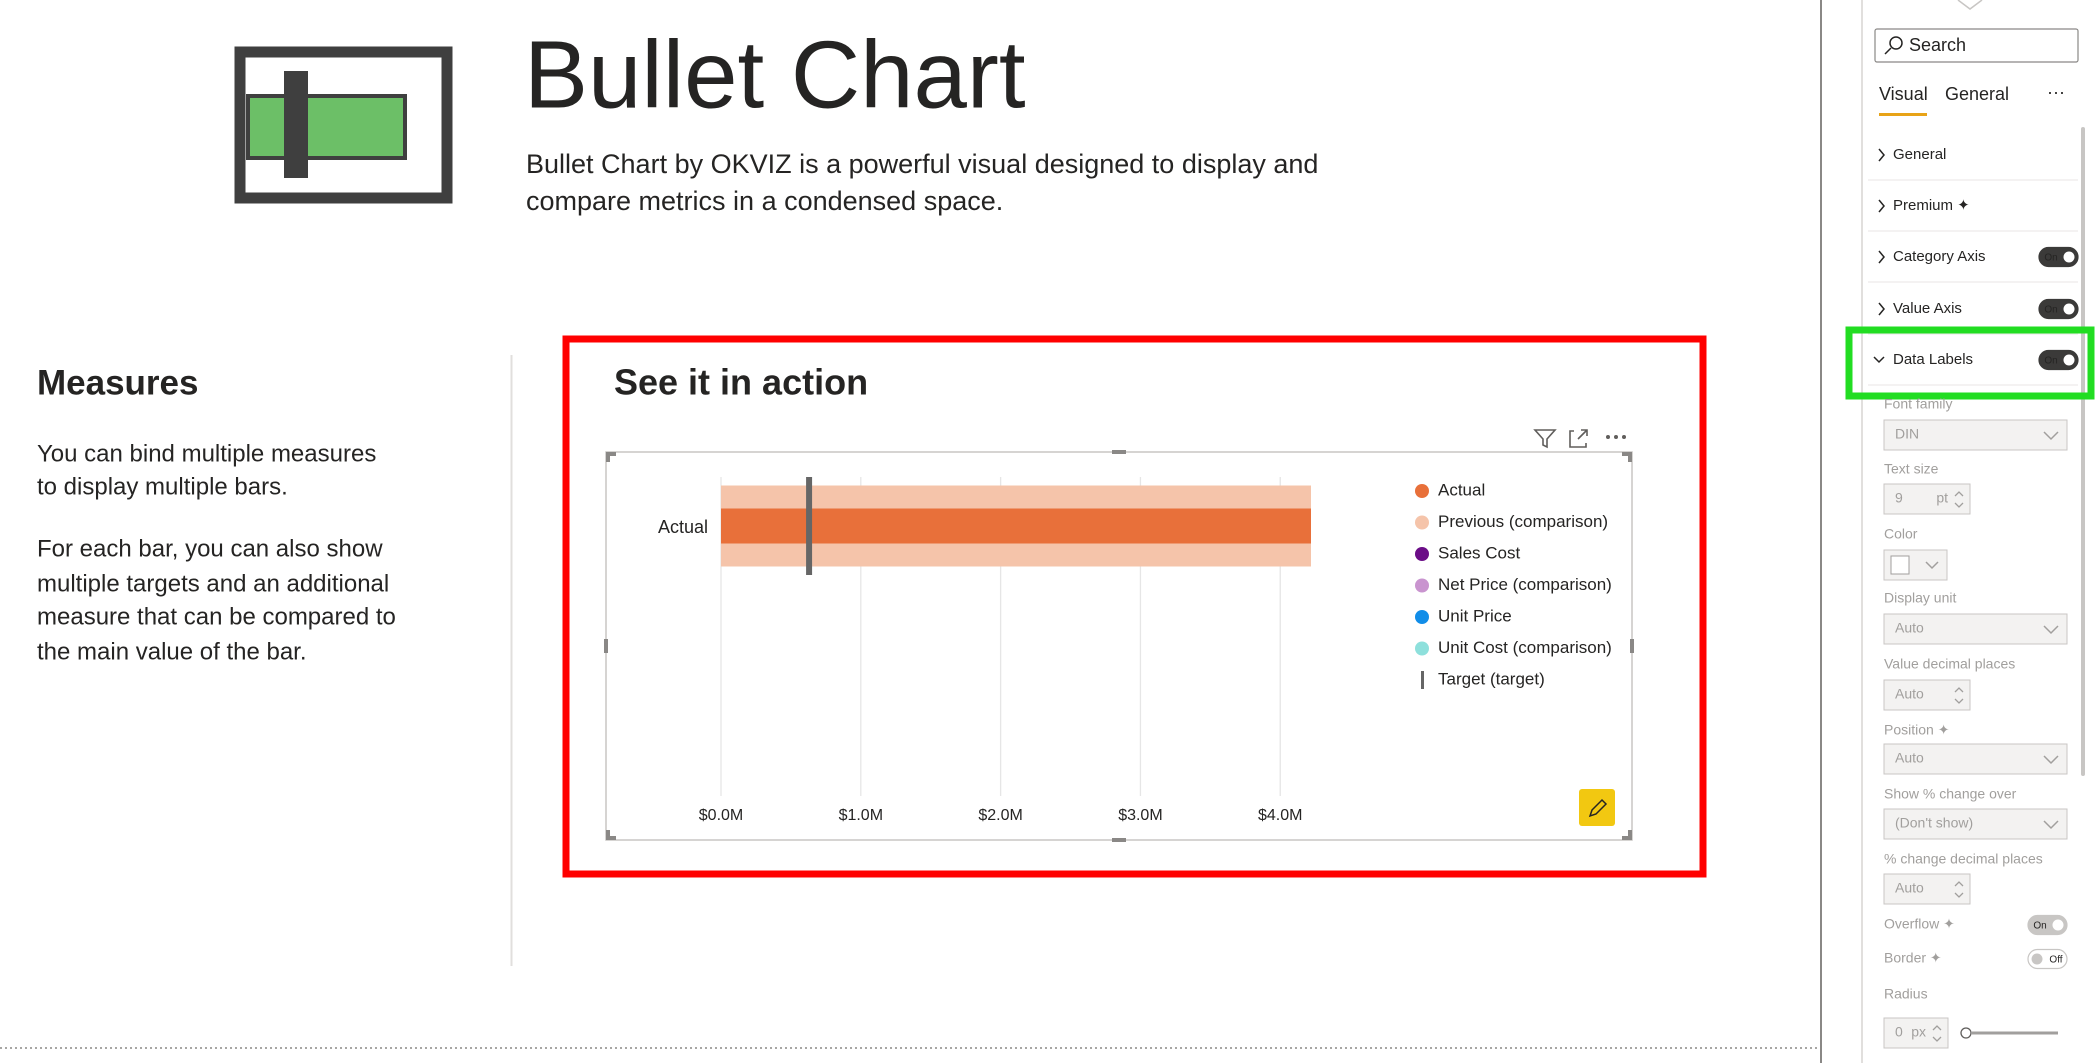 This screenshot has height=1063, width=2098. Describe the element at coordinates (2056, 92) in the screenshot. I see `more-menu: ···` at that location.